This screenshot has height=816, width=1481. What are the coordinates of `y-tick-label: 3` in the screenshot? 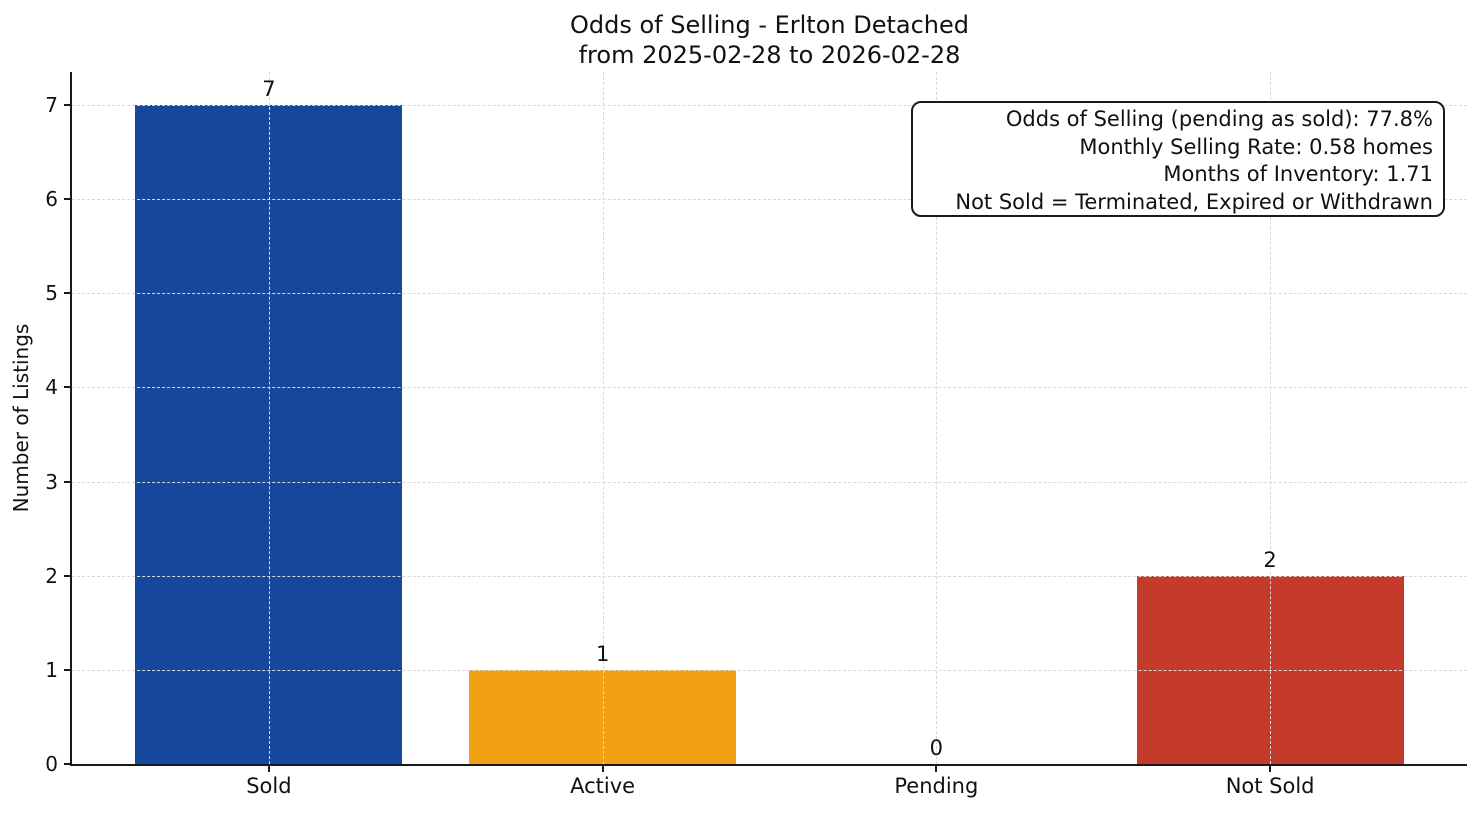 It's located at (51, 481).